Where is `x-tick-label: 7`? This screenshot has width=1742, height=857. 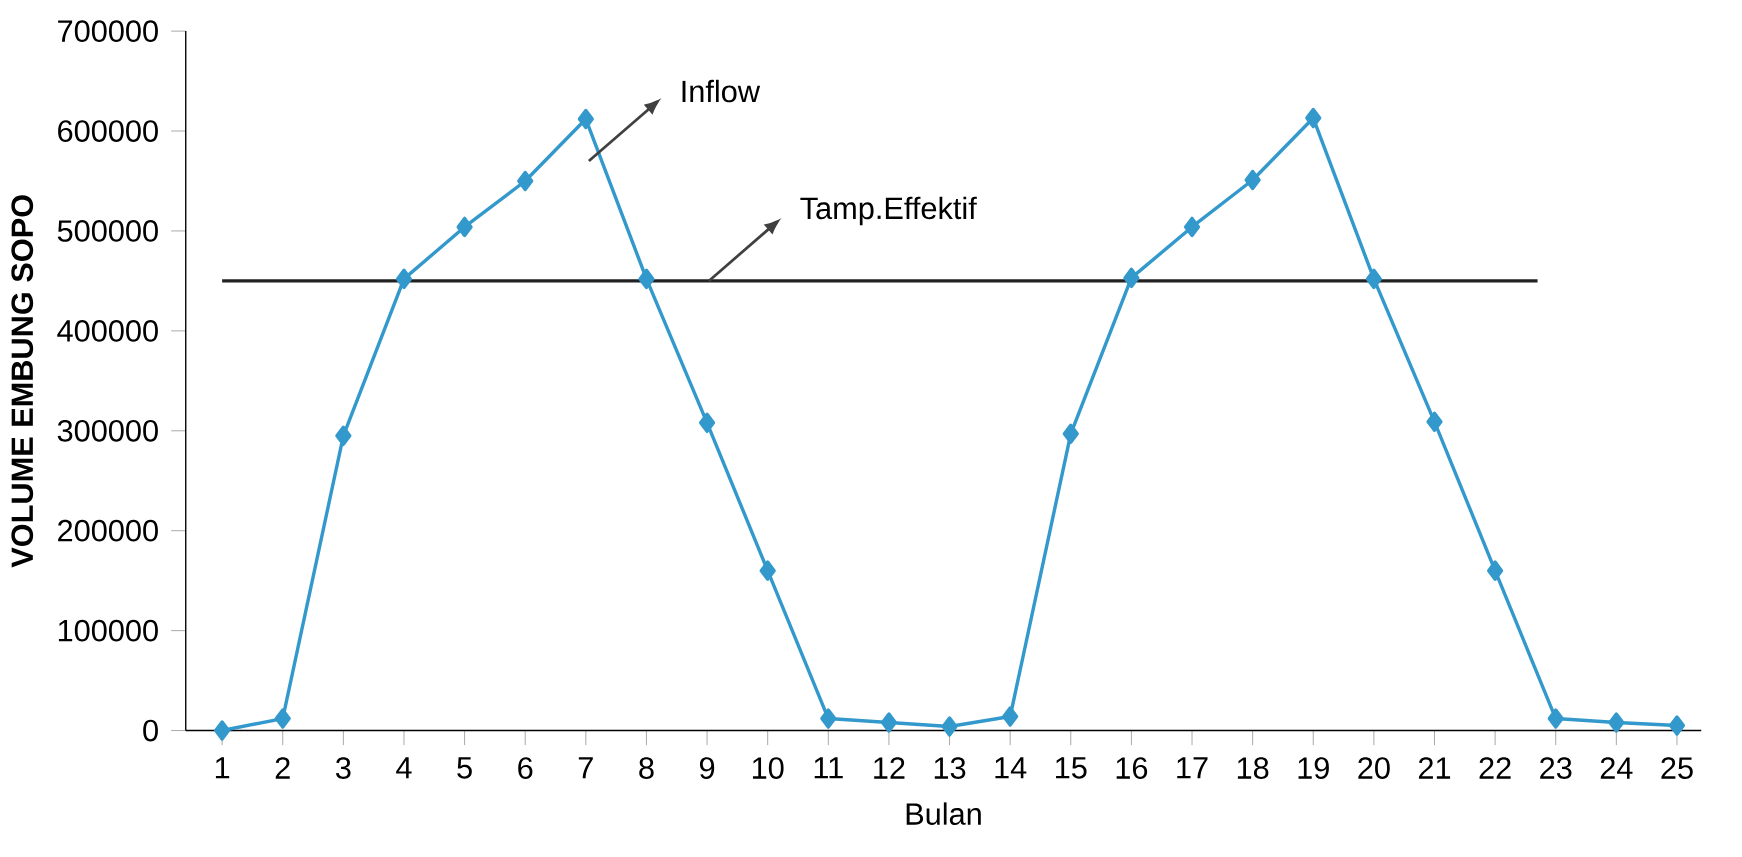
x-tick-label: 7 is located at coordinates (585, 768).